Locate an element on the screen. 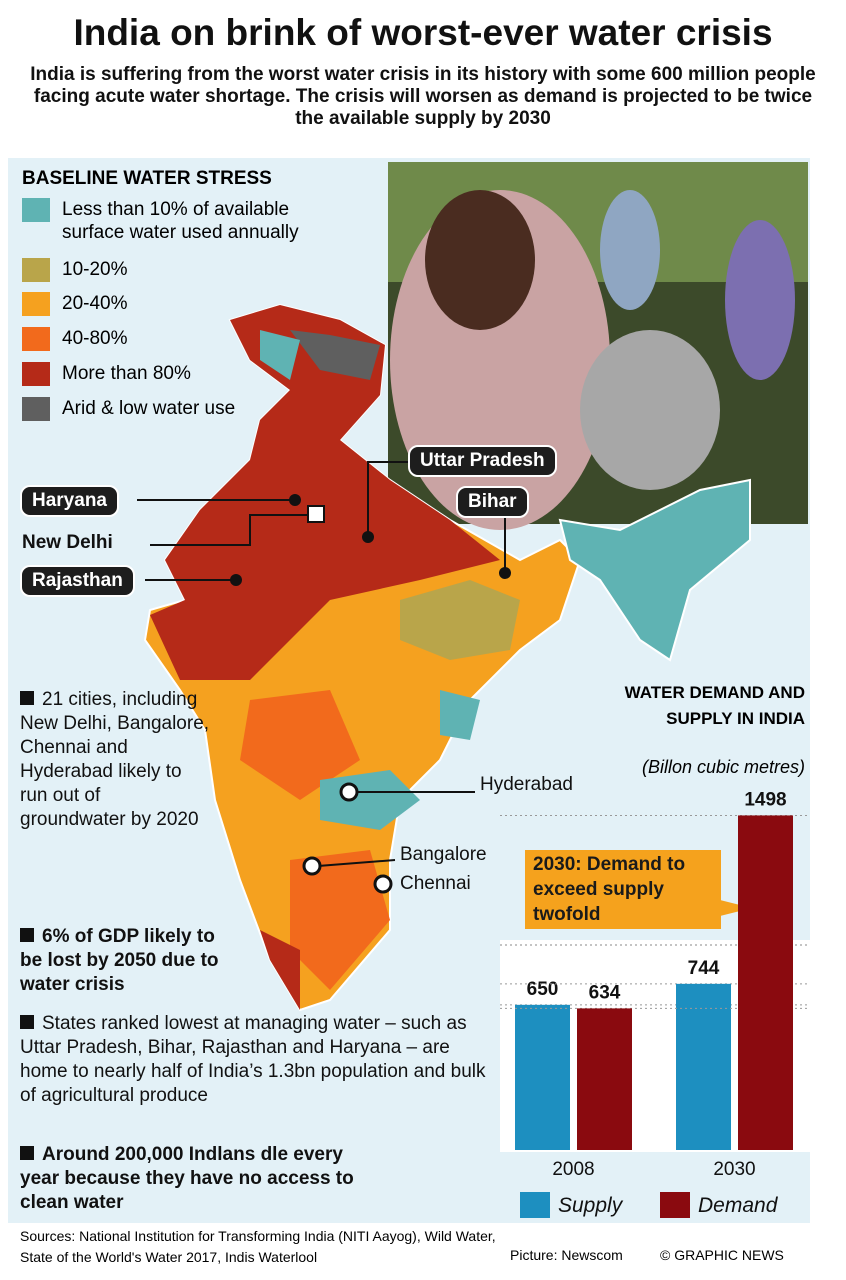 The width and height of the screenshot is (846, 1280). legend-label: 10-20% is located at coordinates (95, 269).